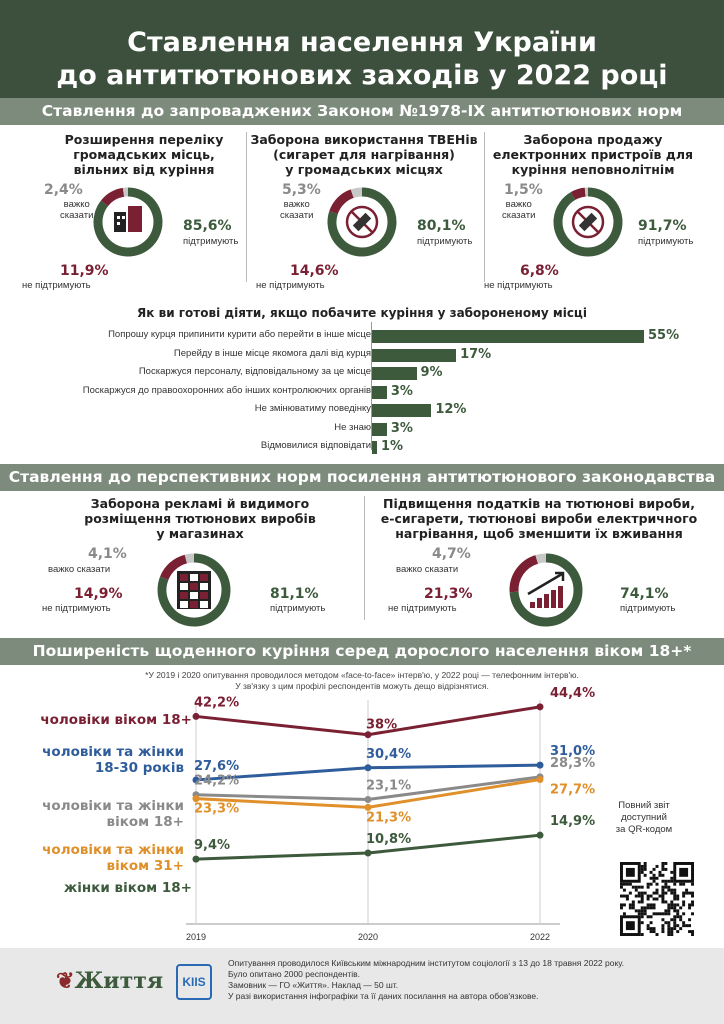 This screenshot has height=1024, width=724. I want to click on donut-mid-2-support-slice, so click(546, 590).